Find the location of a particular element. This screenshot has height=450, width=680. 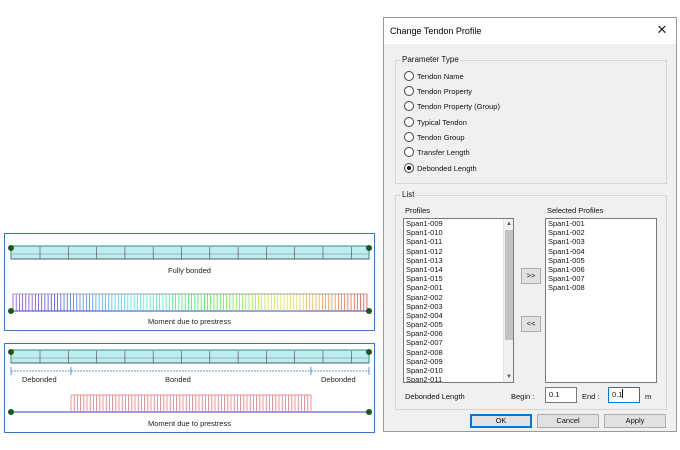

unit-label: m is located at coordinates (648, 396).